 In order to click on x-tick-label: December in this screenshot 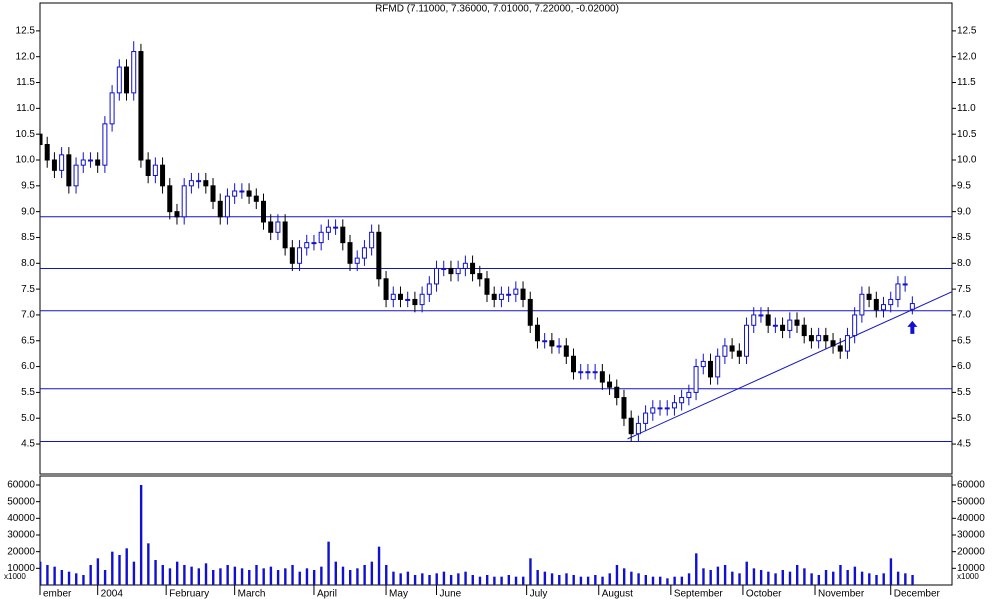, I will do `click(917, 594)`.